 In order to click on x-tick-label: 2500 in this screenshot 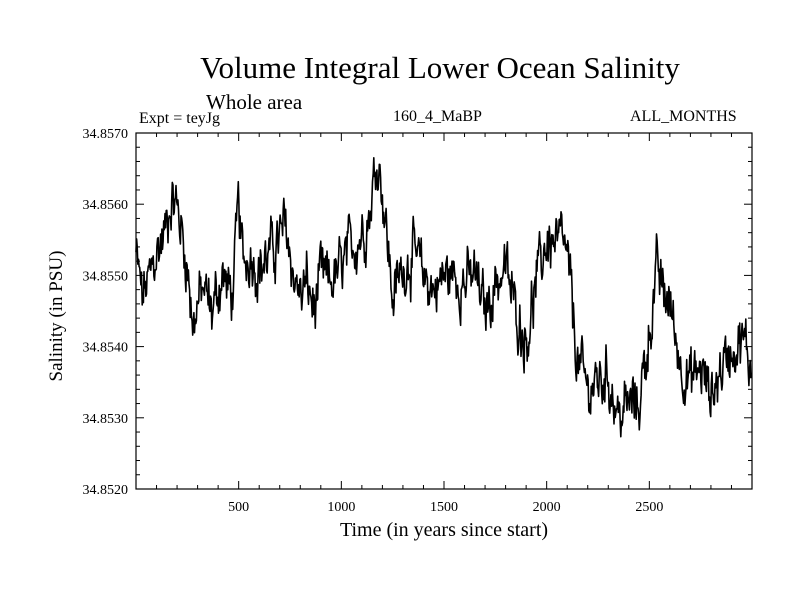, I will do `click(649, 507)`.